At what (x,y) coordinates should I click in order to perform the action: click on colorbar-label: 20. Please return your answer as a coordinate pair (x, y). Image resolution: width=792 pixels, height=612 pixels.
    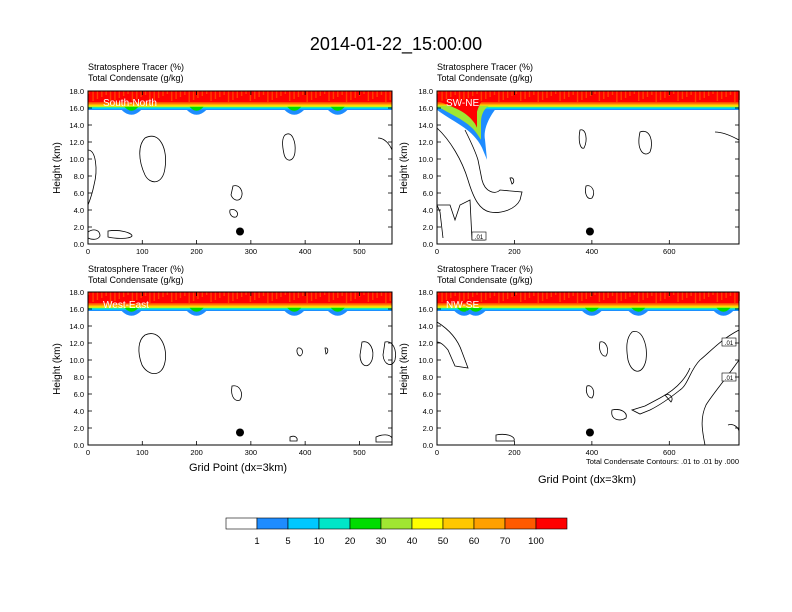
    Looking at the image, I should click on (350, 541).